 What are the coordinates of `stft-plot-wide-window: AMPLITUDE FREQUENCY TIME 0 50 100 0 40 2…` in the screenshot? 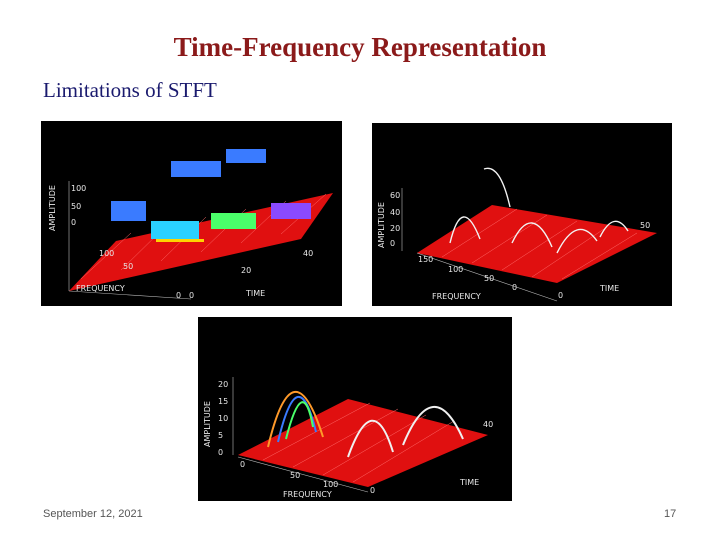 It's located at (355, 409).